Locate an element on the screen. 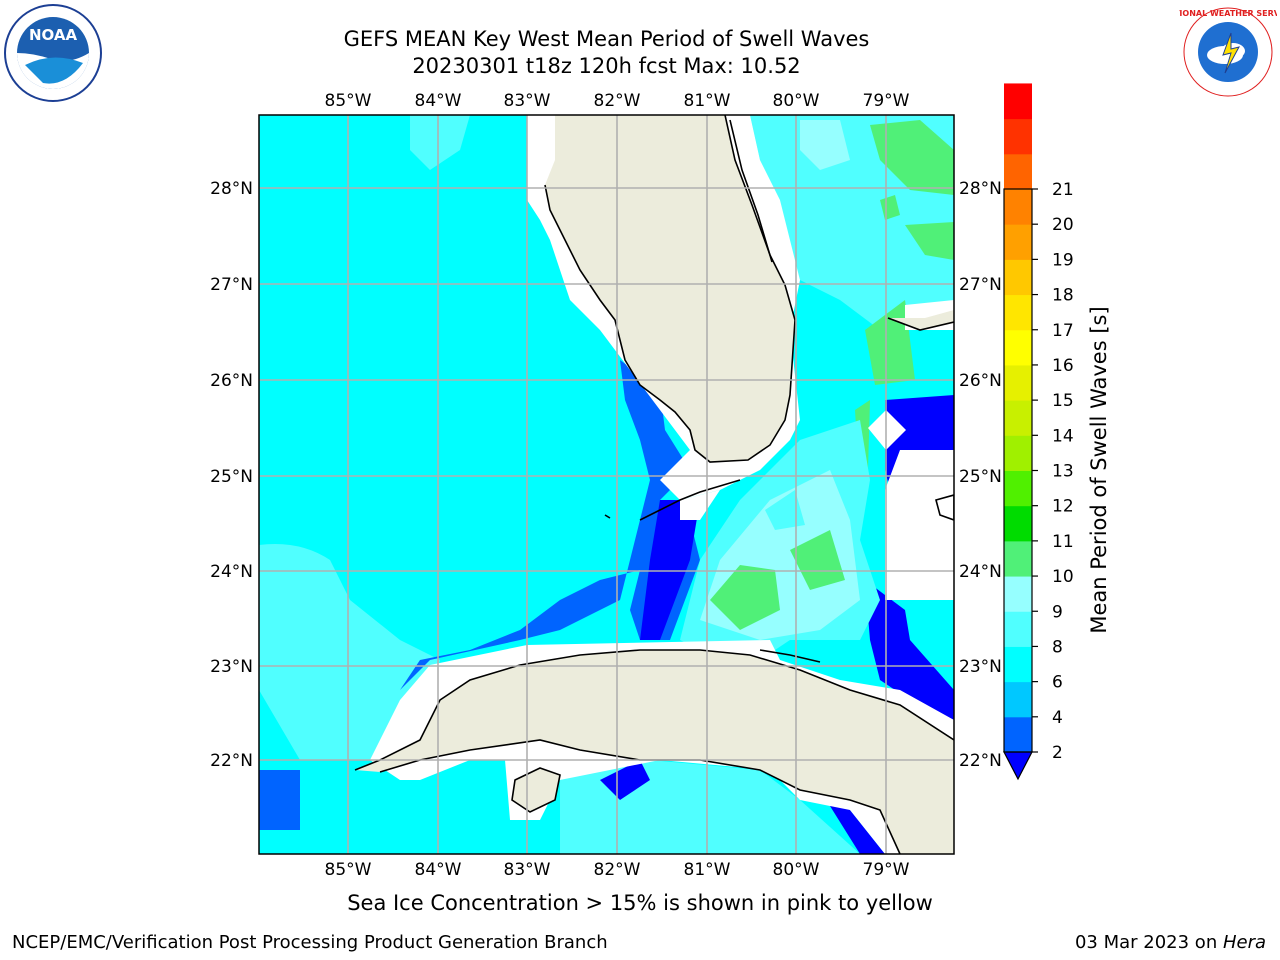 The image size is (1280, 960). noaa-logo-text: NOAA is located at coordinates (53, 35).